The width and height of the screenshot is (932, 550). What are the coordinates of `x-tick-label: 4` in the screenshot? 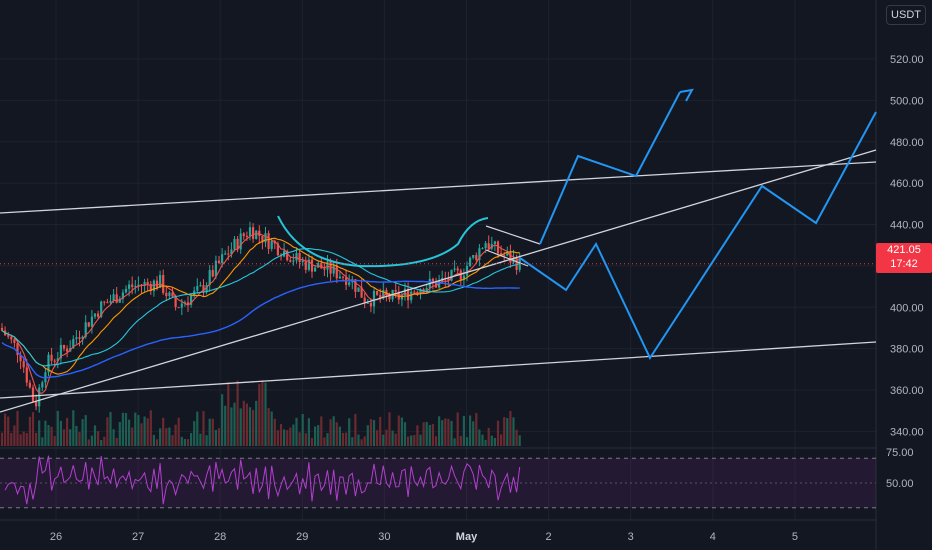 It's located at (713, 537).